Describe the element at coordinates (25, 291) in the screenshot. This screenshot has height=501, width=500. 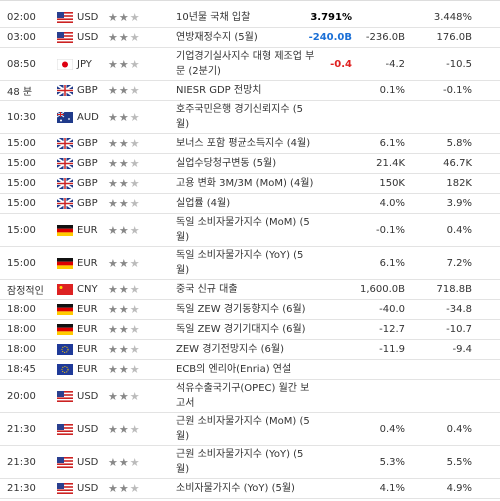
I see `time: 잠정적인` at that location.